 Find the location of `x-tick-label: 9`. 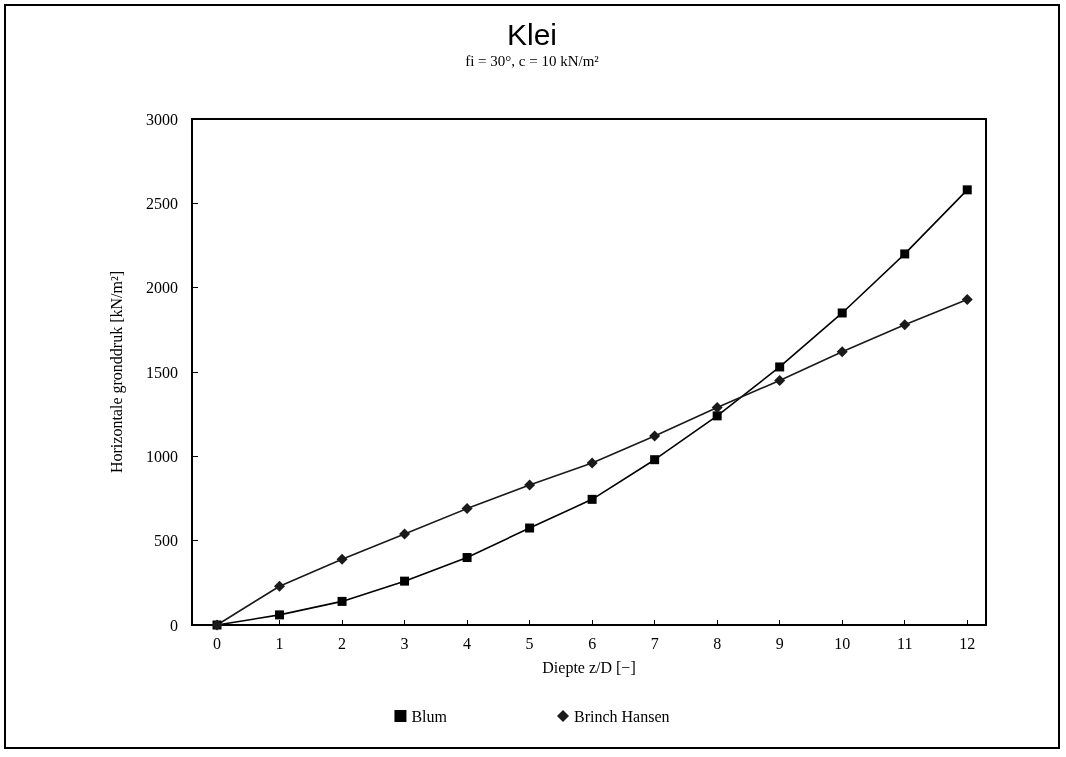

x-tick-label: 9 is located at coordinates (779, 643).